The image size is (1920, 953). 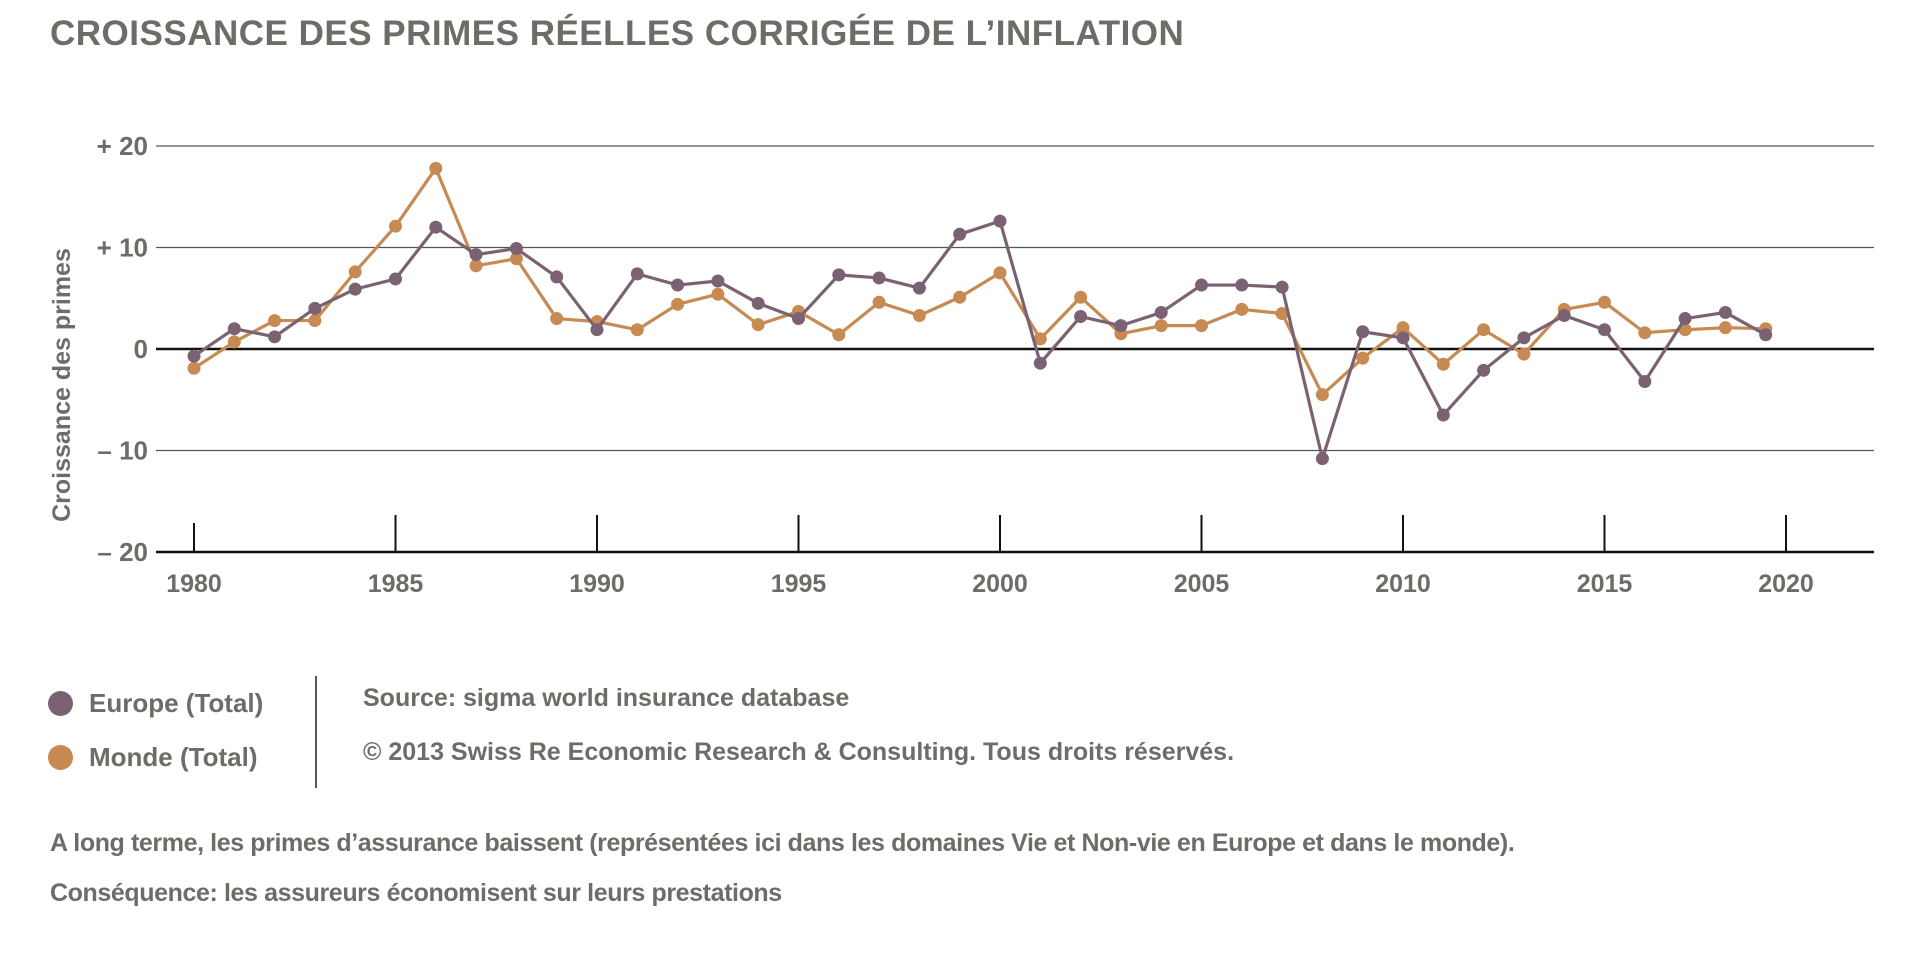 I want to click on legend-divider, so click(x=316, y=732).